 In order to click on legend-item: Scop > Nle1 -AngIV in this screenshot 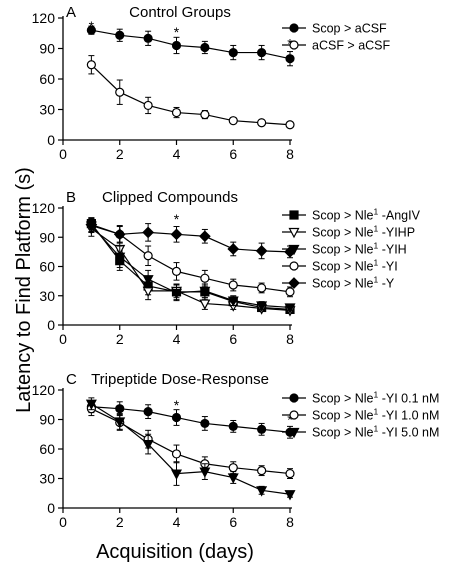, I will do `click(351, 215)`.